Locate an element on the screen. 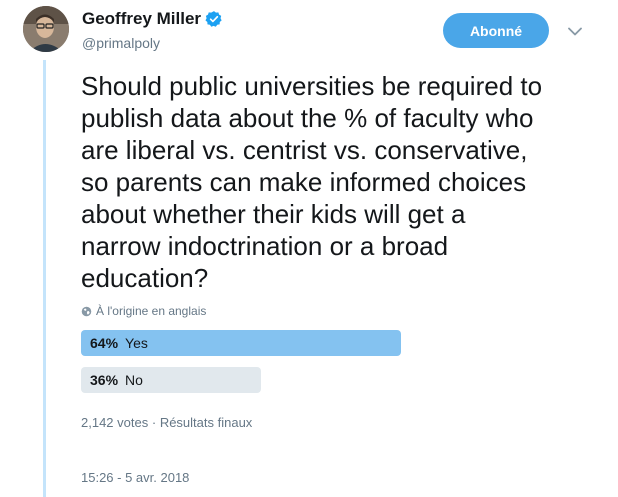  poll-votes: 2,142 votes is located at coordinates (115, 422).